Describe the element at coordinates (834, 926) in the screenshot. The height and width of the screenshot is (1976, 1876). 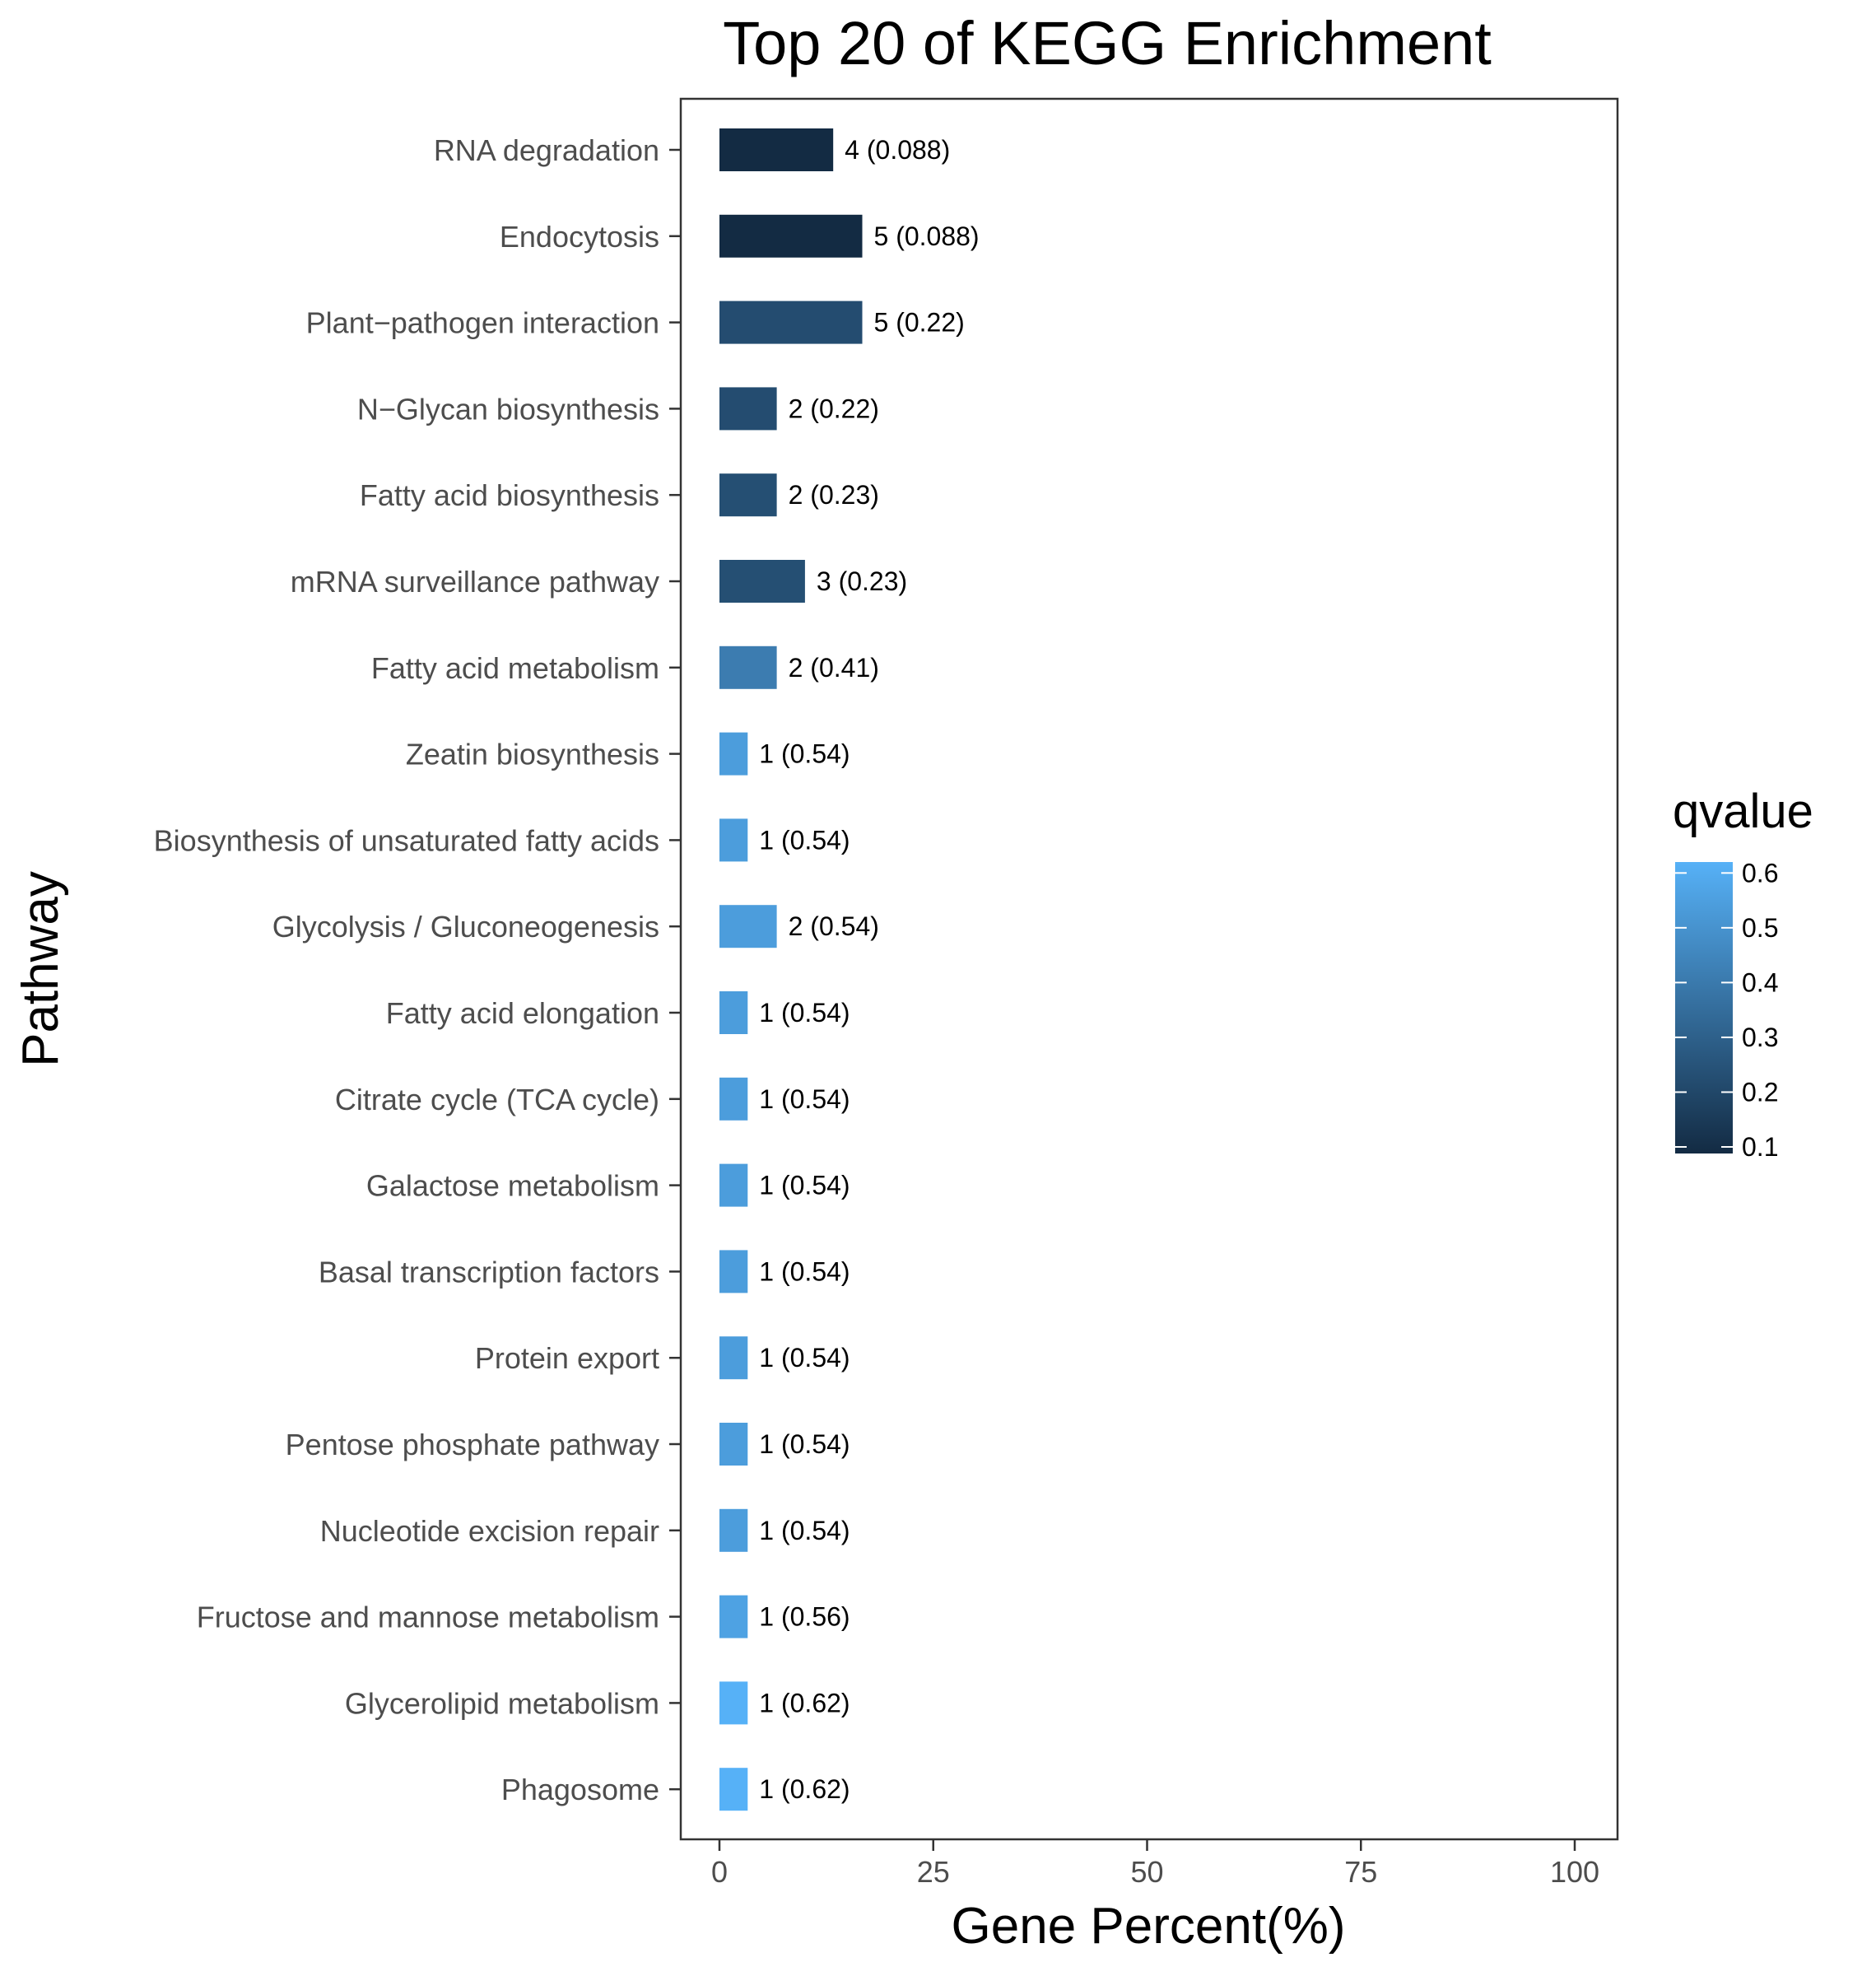
I see `bar-data-label: 2 (0.54)` at that location.